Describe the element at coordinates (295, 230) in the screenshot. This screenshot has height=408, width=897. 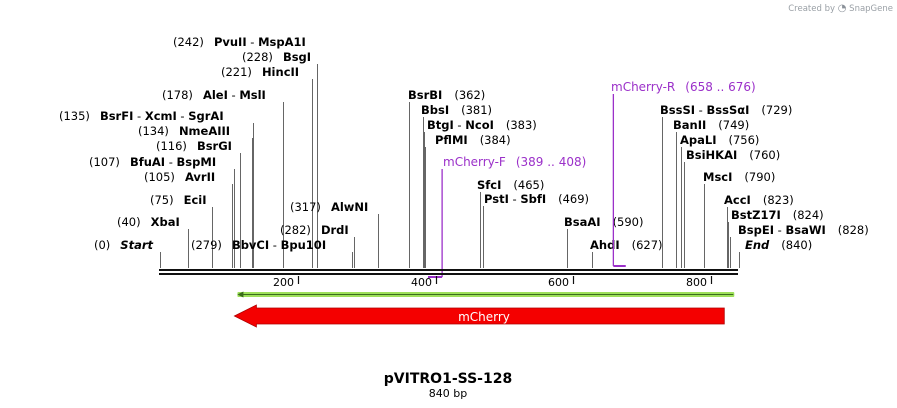
I see `site-num-drdi: (282)` at that location.